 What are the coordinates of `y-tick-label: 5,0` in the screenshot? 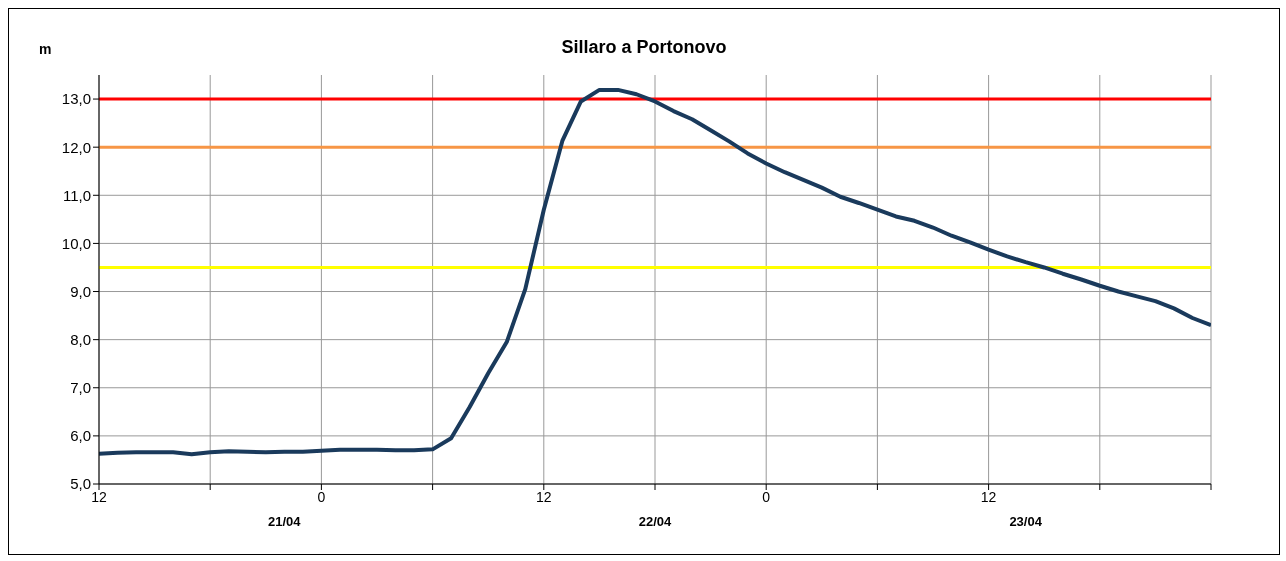 It's located at (80, 484).